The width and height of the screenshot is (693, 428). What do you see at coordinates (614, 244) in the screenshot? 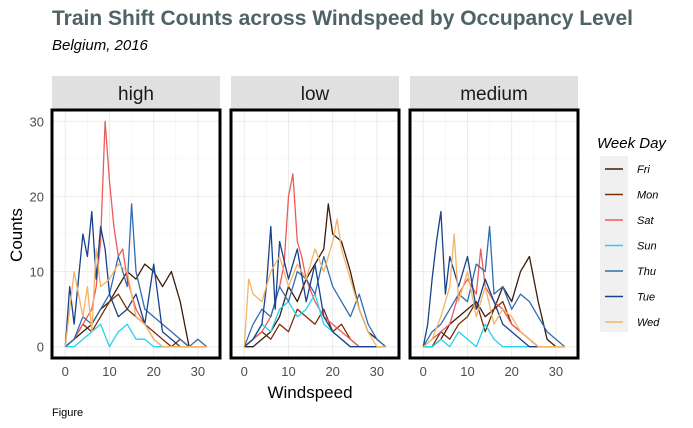
I see `legend-key-background` at bounding box center [614, 244].